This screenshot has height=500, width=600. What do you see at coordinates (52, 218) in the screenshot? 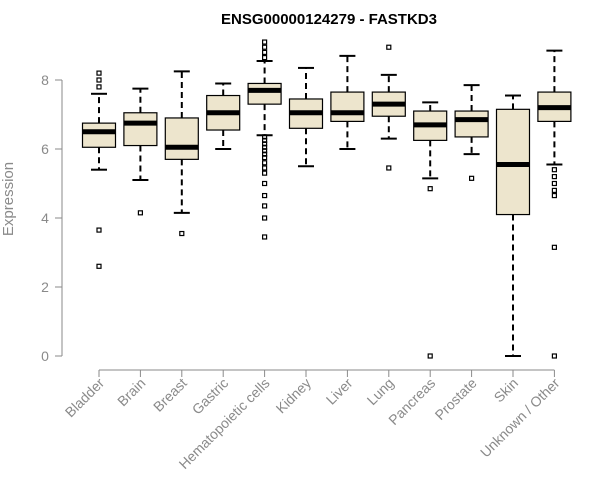
I see `y-axis: 0 2 4 6 8` at bounding box center [52, 218].